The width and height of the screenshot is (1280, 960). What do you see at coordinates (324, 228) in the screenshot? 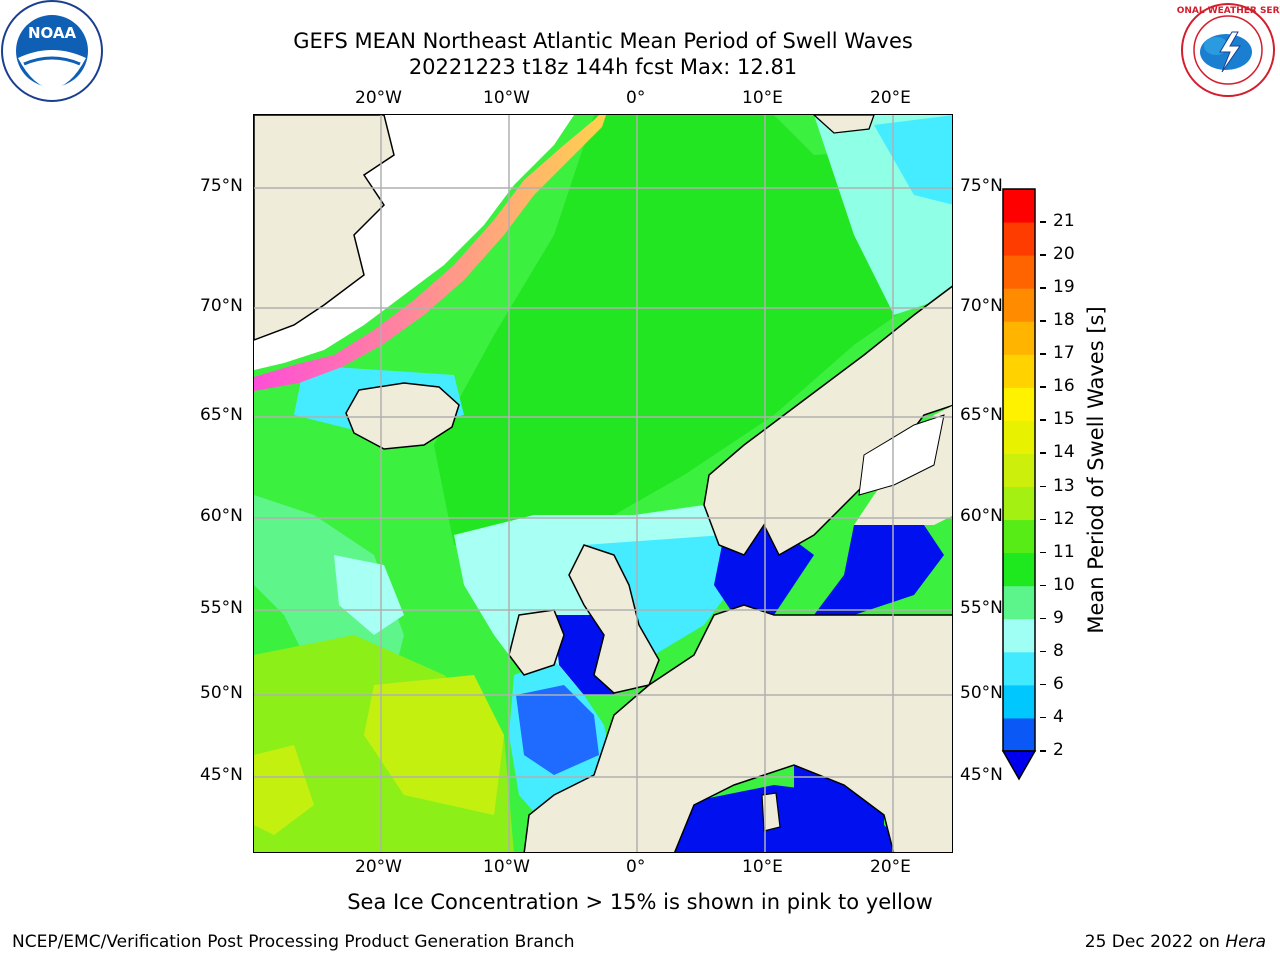
I see `greenland-landmass` at bounding box center [324, 228].